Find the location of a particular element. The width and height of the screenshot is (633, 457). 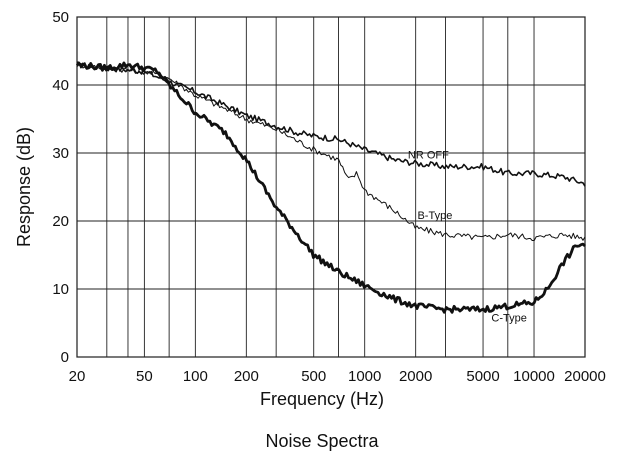

x-tick-label: 10000 is located at coordinates (534, 376).